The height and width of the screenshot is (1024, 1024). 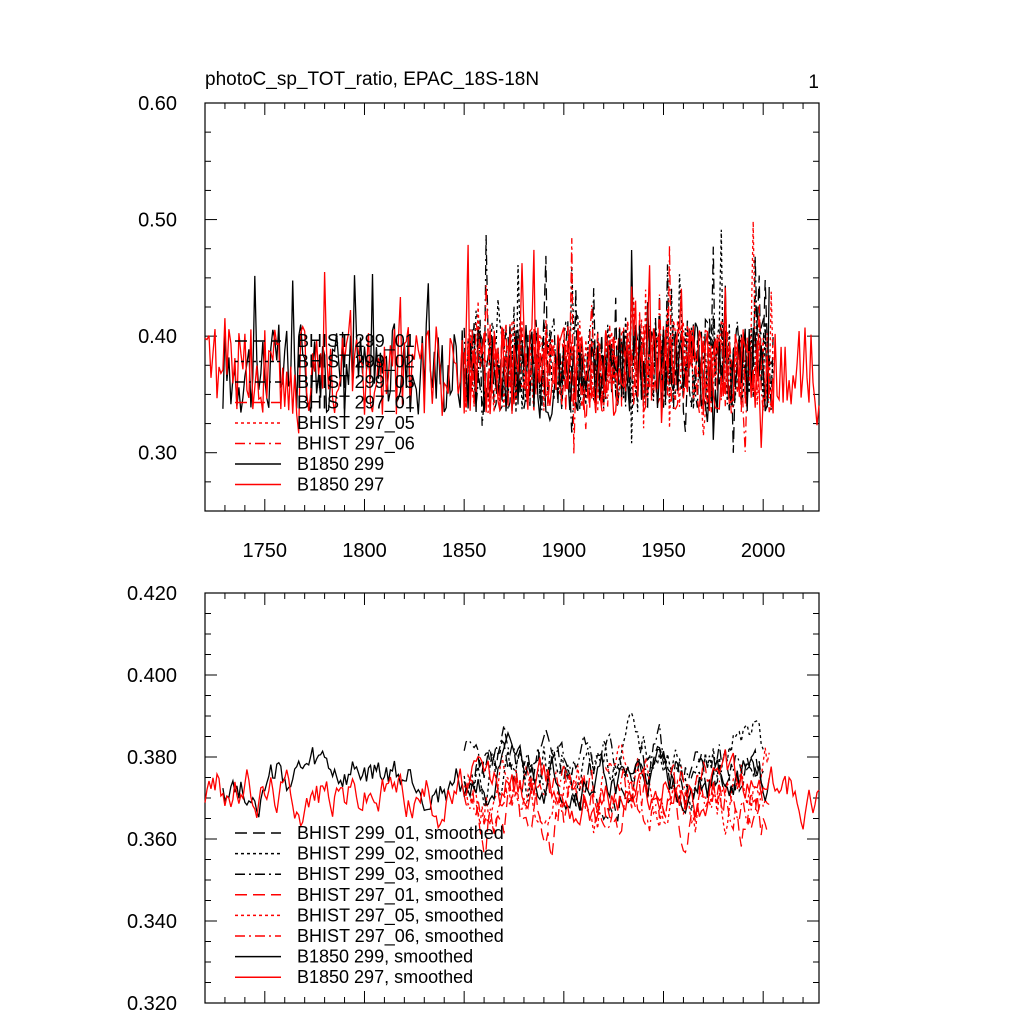 What do you see at coordinates (813, 82) in the screenshot?
I see `page-number: 1` at bounding box center [813, 82].